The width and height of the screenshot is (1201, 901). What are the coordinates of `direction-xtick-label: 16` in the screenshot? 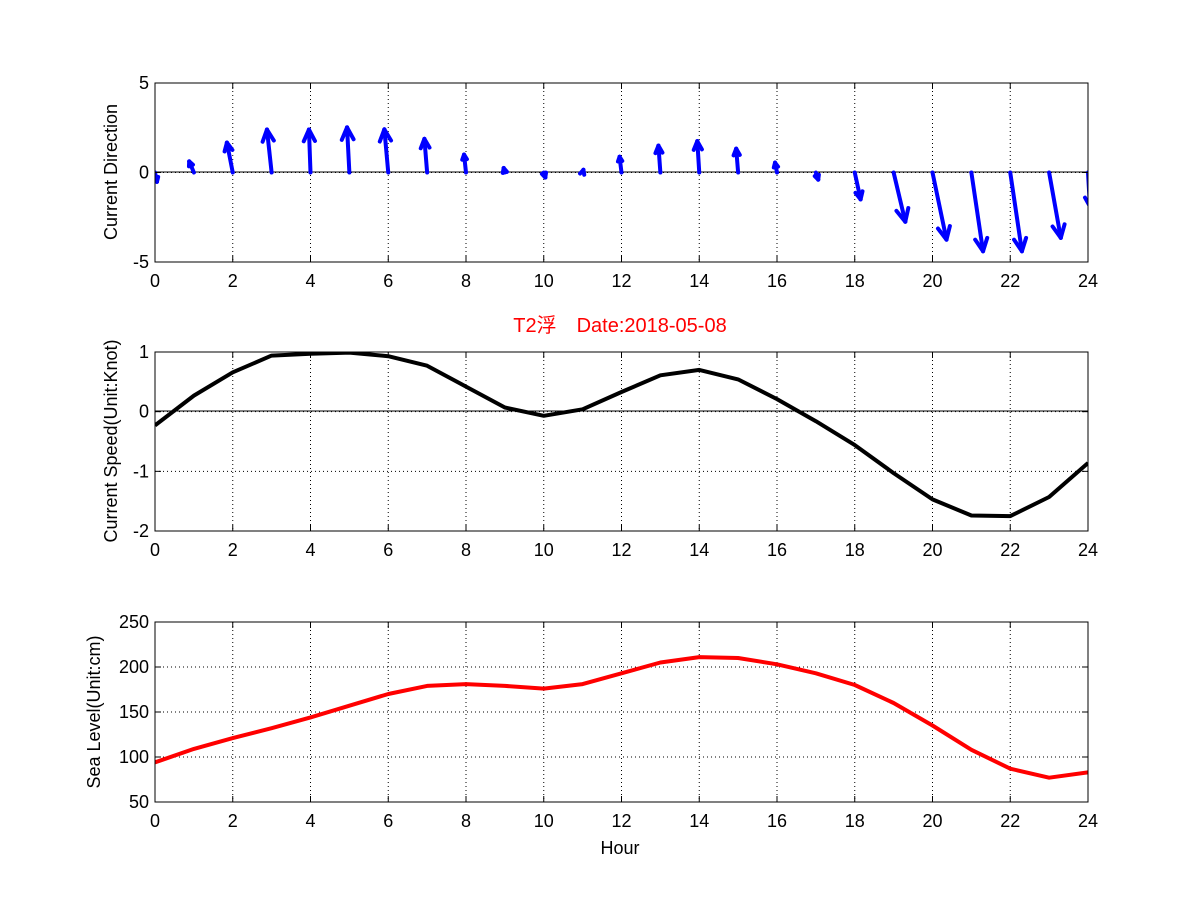 It's located at (777, 281).